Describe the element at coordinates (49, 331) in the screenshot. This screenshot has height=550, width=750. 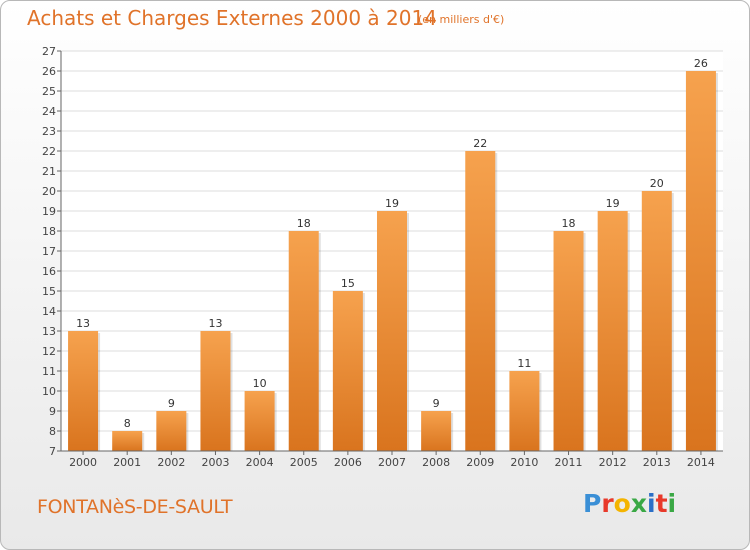
I see `y-tick-label: 13` at that location.